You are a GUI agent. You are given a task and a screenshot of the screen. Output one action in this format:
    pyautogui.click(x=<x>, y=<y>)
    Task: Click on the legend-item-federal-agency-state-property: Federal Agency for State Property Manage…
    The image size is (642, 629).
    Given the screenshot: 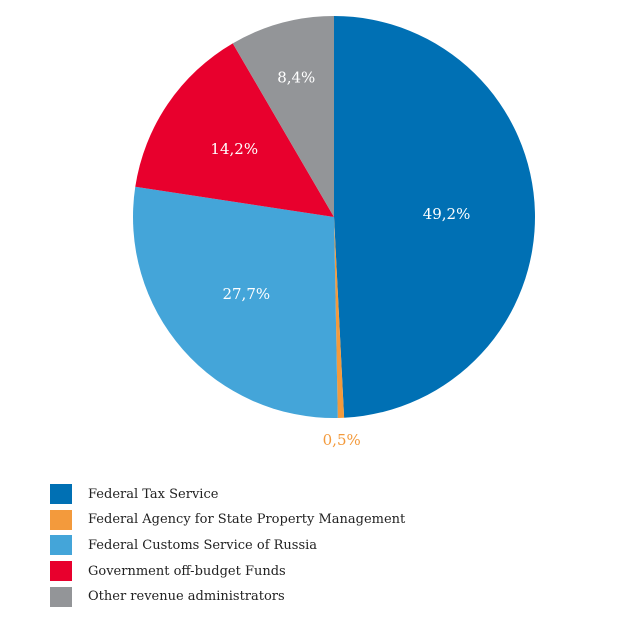 What is the action you would take?
    pyautogui.click(x=228, y=519)
    